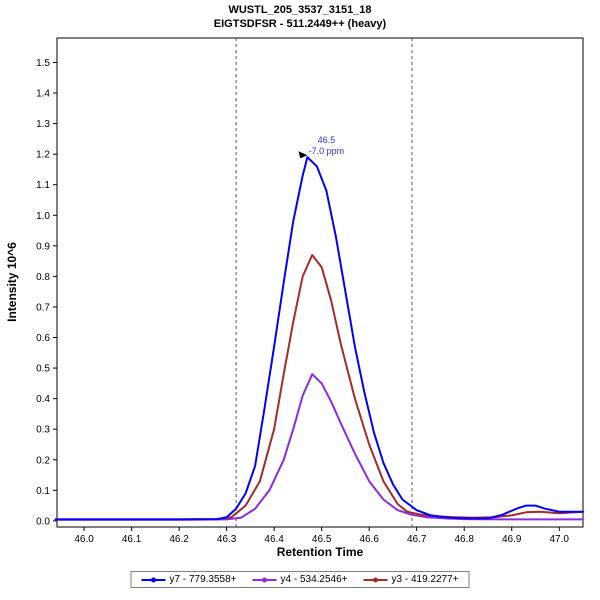  Describe the element at coordinates (327, 140) in the screenshot. I see `peak-annotation-rt: 46.5` at that location.